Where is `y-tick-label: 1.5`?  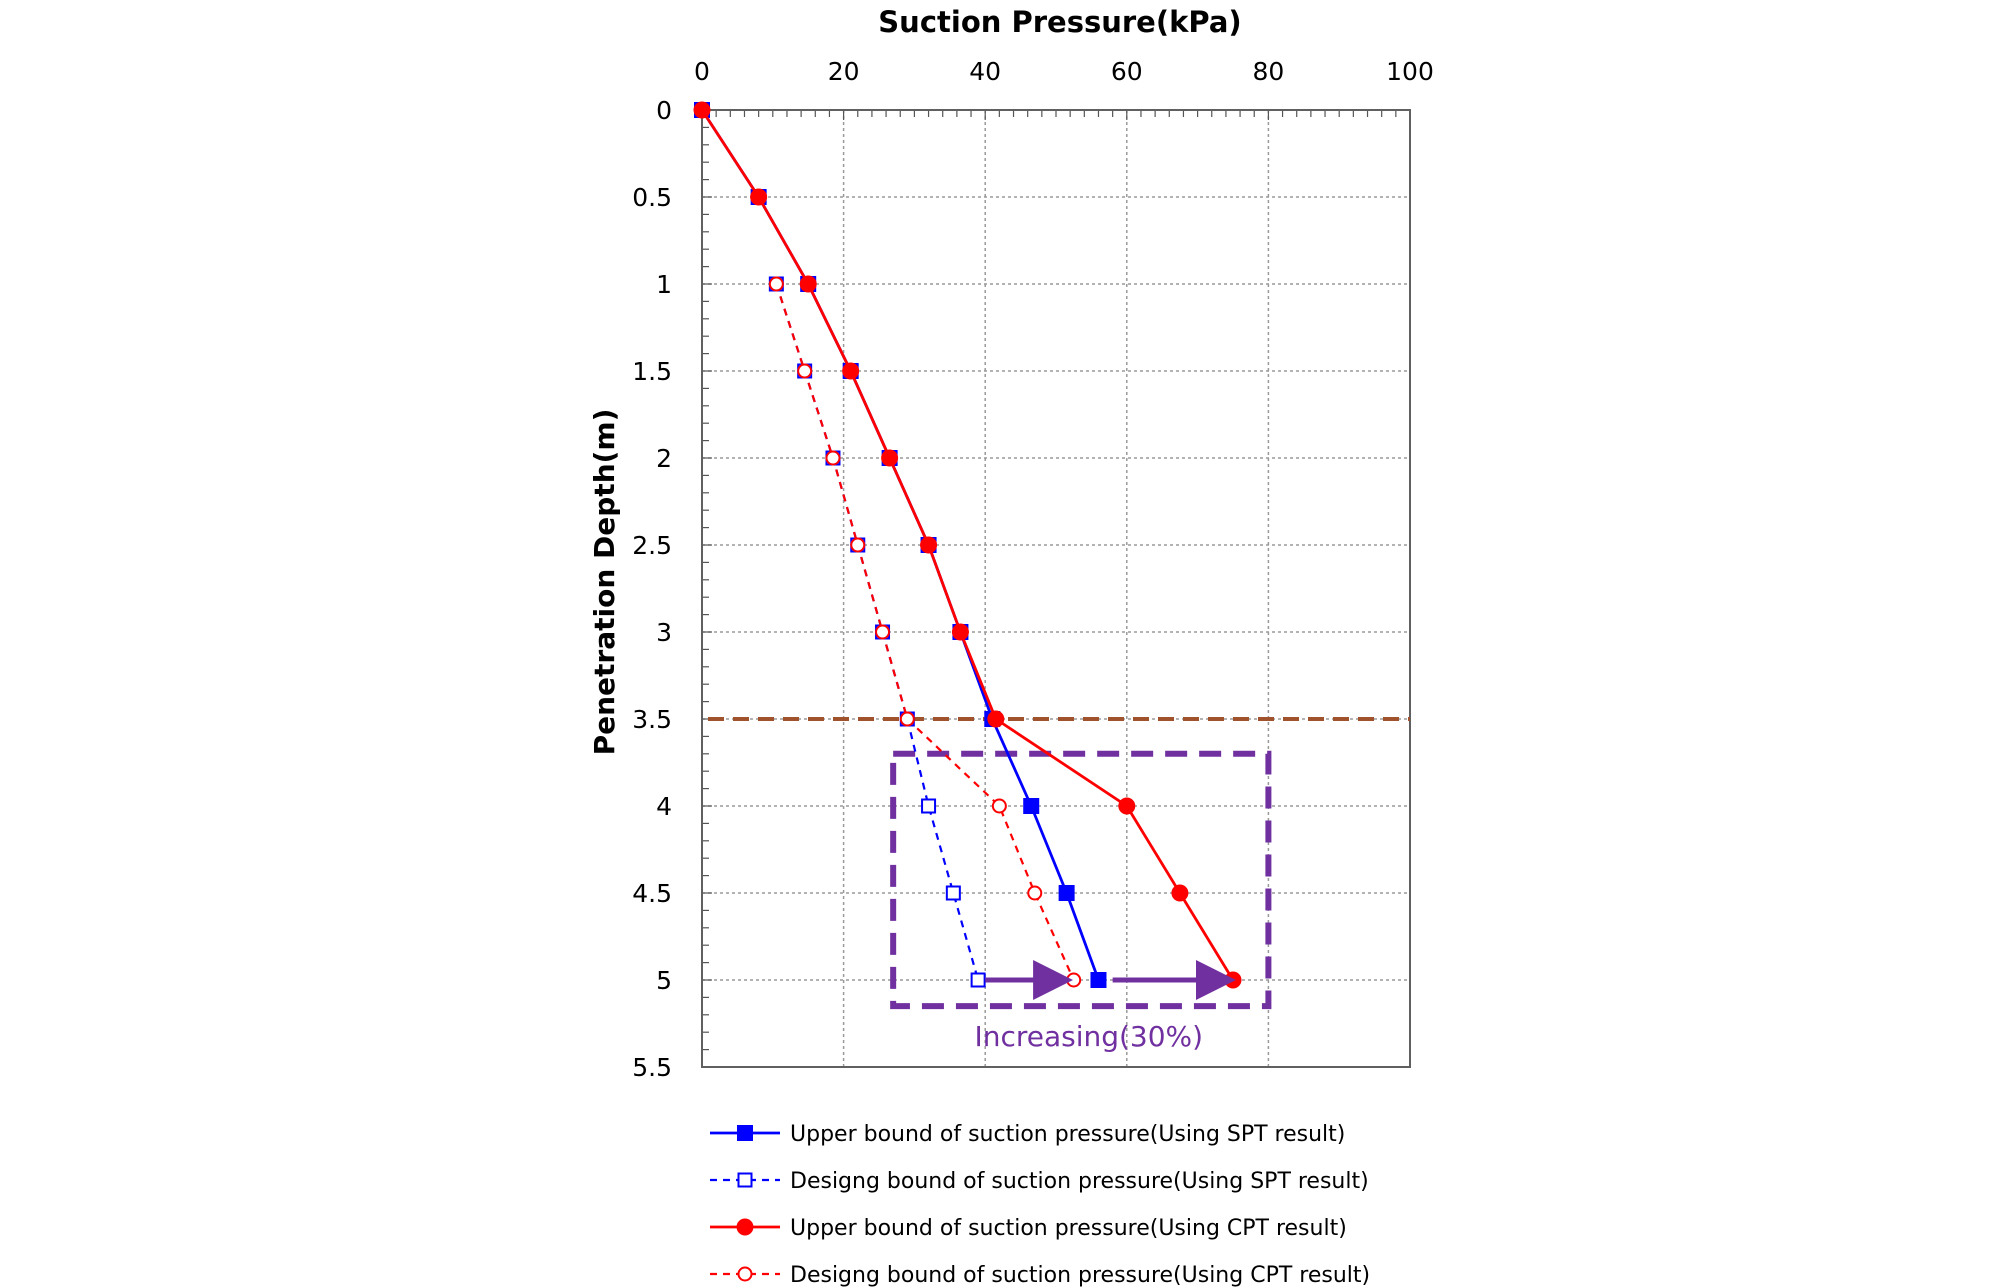
y-tick-label: 1.5 is located at coordinates (652, 371).